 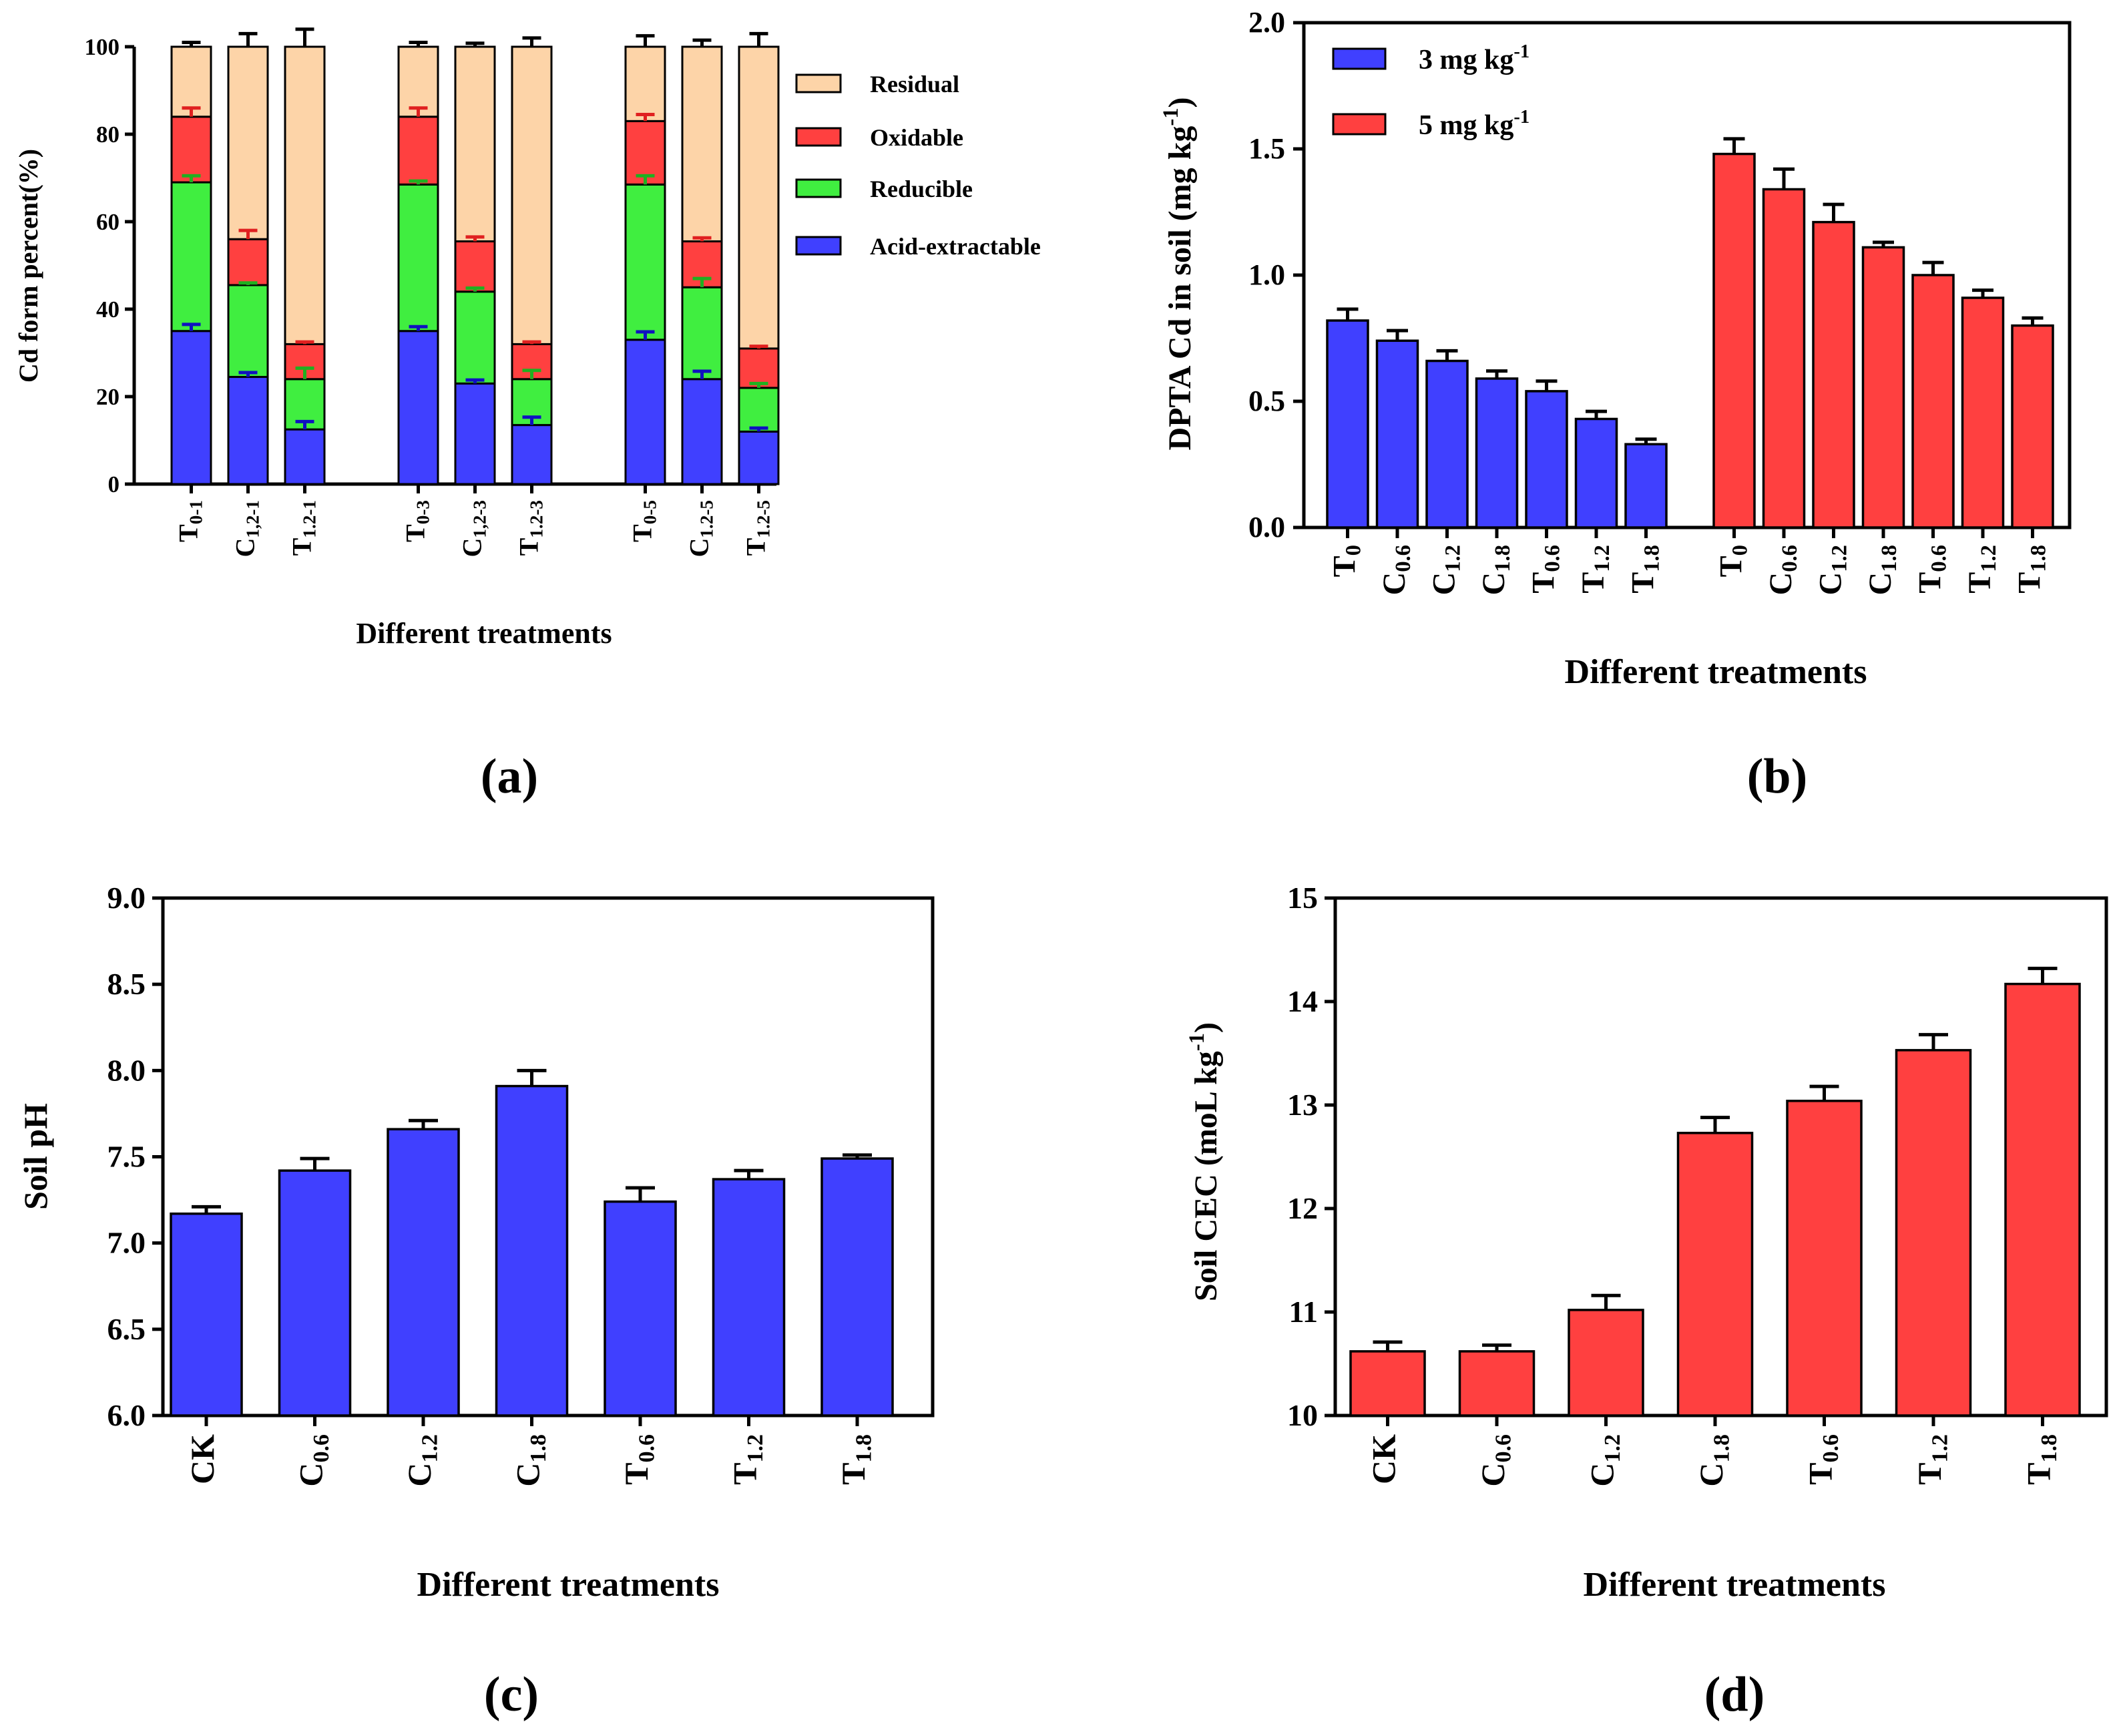 I want to click on x-tick-label: CK, so click(x=1384, y=1459).